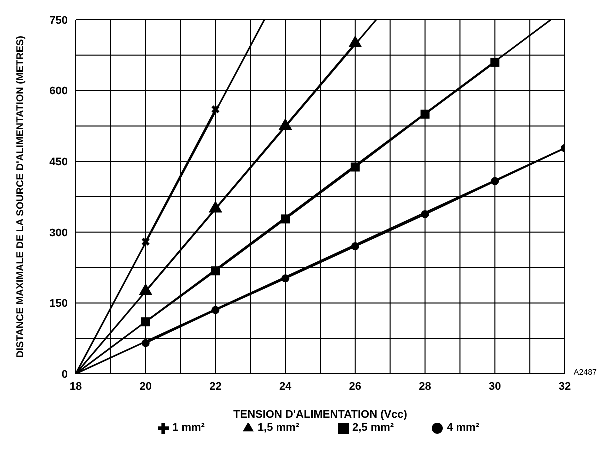  I want to click on x-tick-label: 20, so click(146, 386).